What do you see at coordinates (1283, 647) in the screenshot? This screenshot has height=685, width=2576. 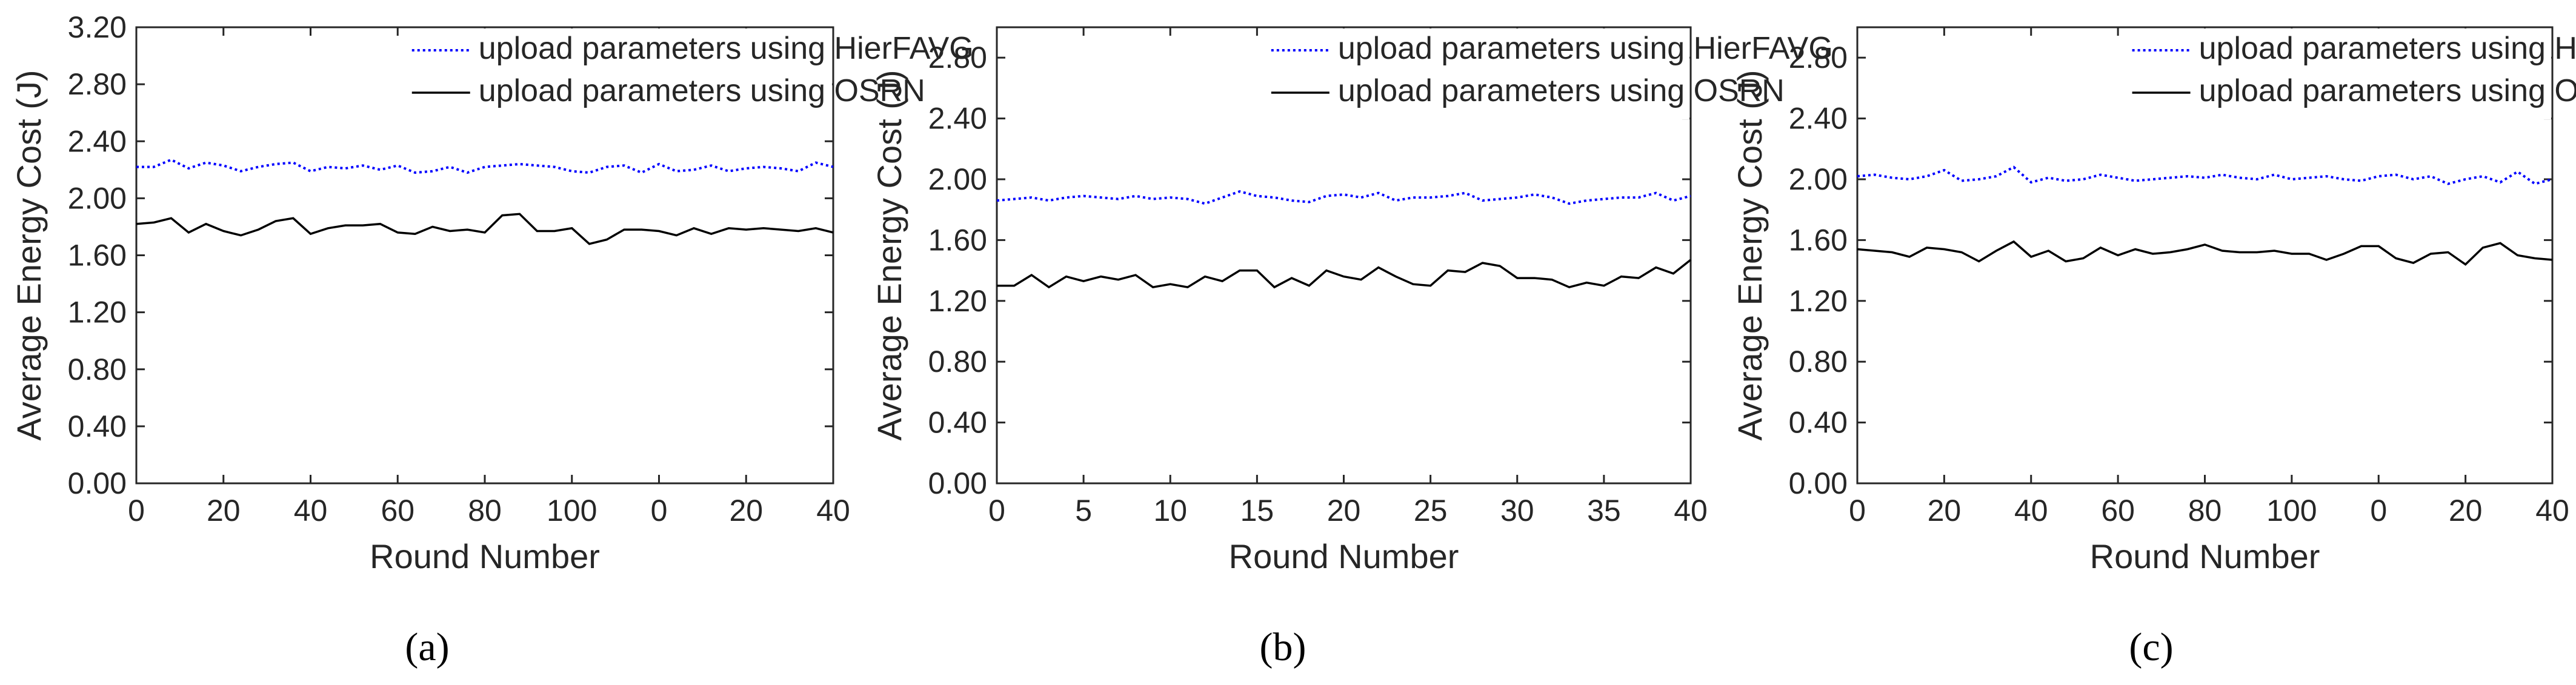 I see `panel-caption: (b)` at bounding box center [1283, 647].